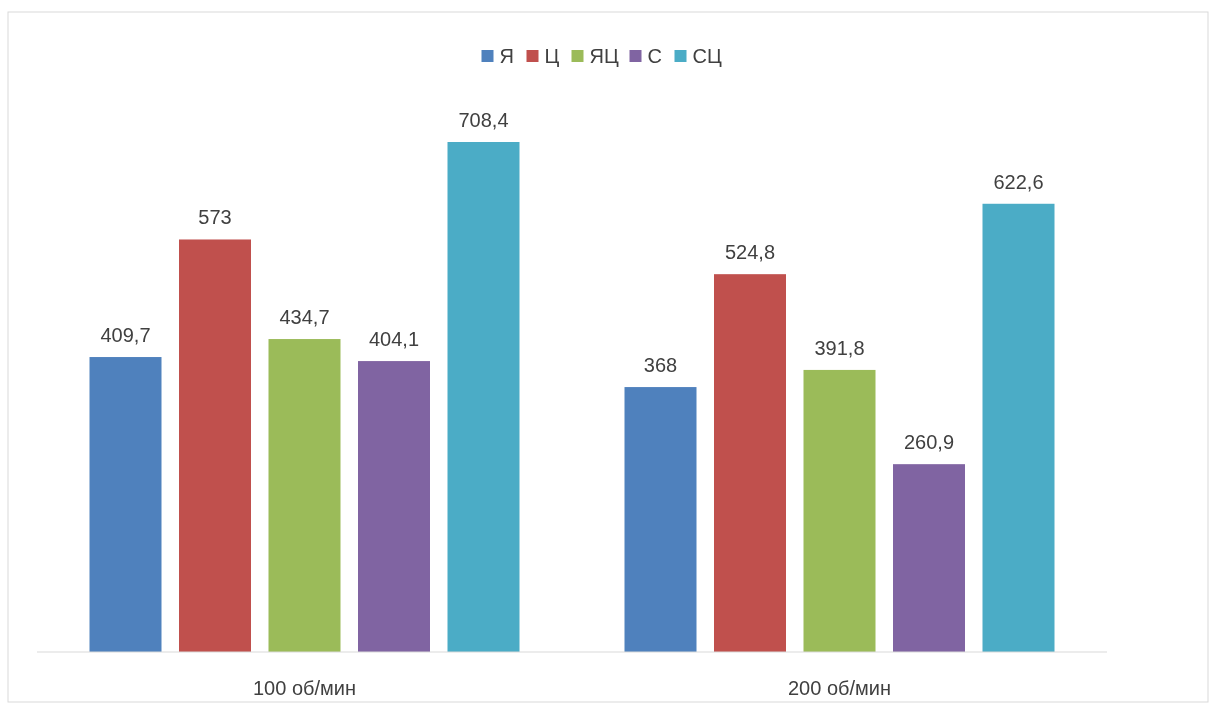 Image resolution: width=1214 pixels, height=711 pixels. I want to click on x-tick-label: 200 об/мин, so click(839, 688).